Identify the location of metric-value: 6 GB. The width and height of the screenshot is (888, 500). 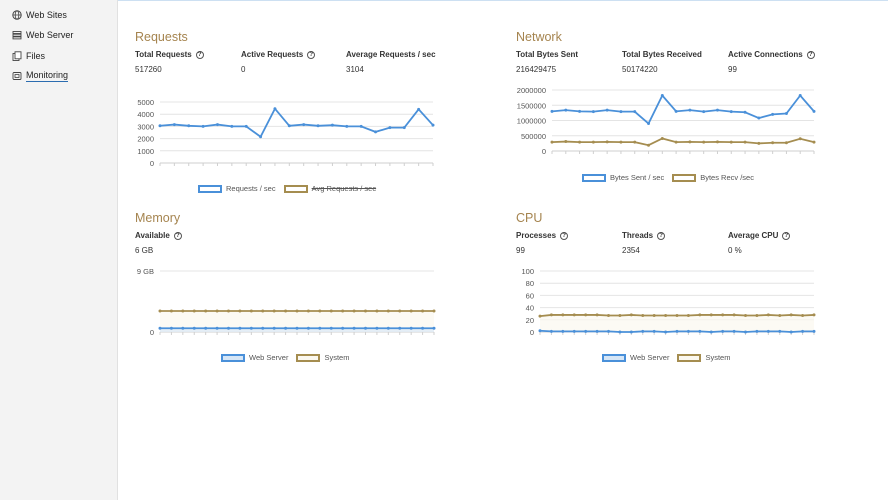
(144, 250).